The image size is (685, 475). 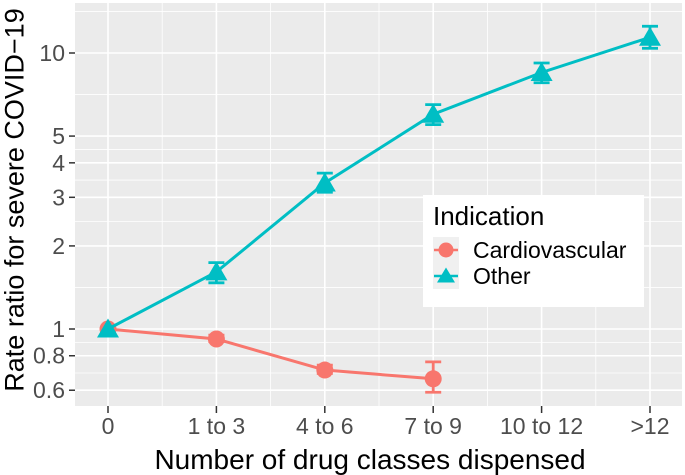 I want to click on series-cardiovascular, so click(x=270, y=357).